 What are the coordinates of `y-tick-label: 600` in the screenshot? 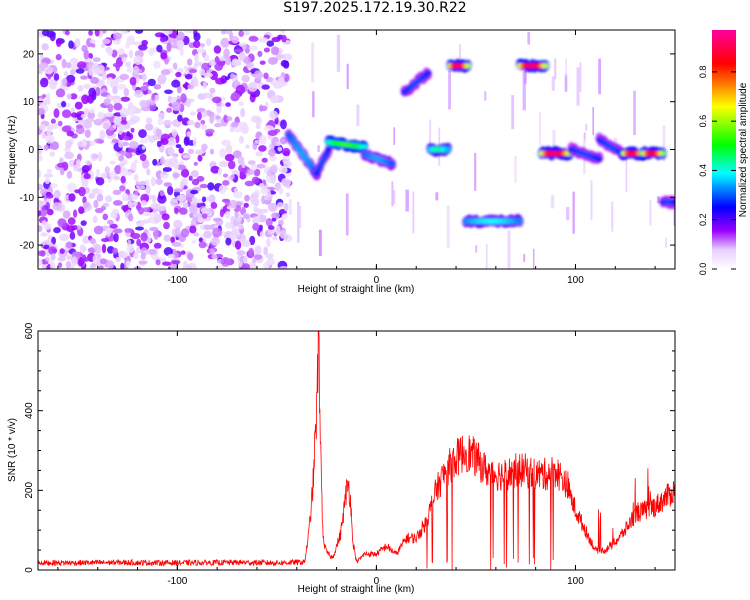 It's located at (29, 330).